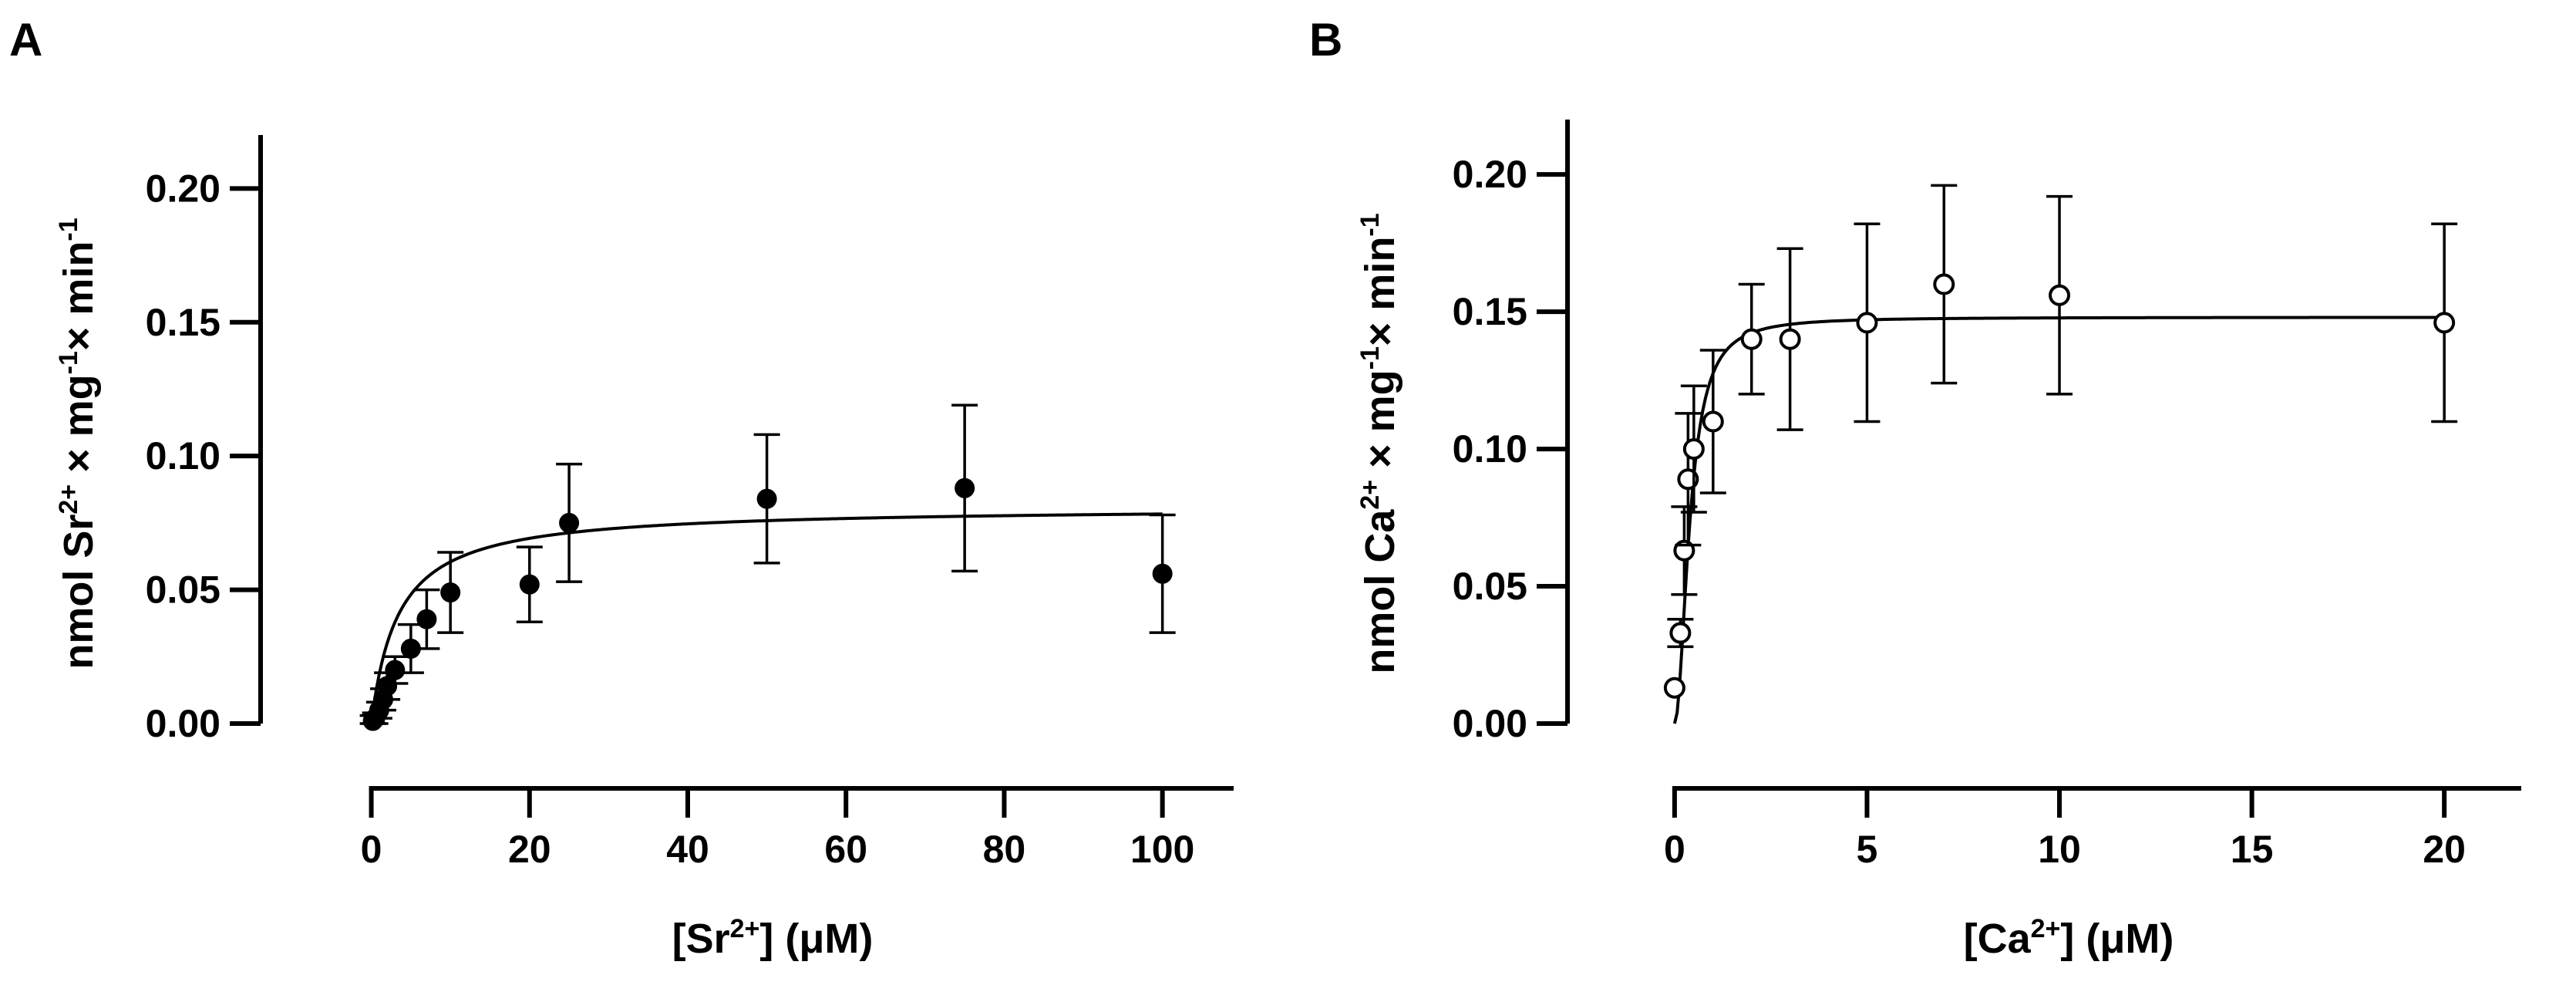  I want to click on panel-a-y-tick-label: 0.20, so click(183, 188).